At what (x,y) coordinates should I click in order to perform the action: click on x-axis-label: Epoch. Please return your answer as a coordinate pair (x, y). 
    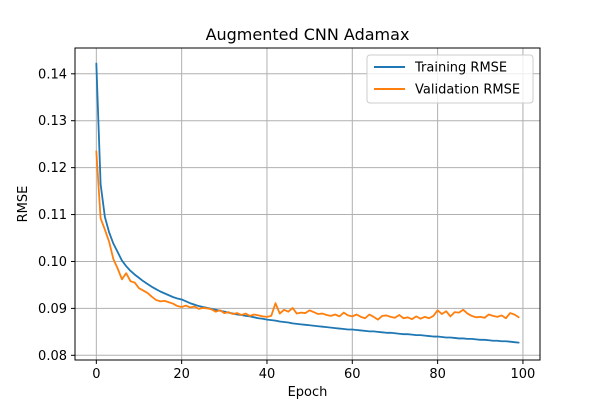
    Looking at the image, I should click on (308, 392).